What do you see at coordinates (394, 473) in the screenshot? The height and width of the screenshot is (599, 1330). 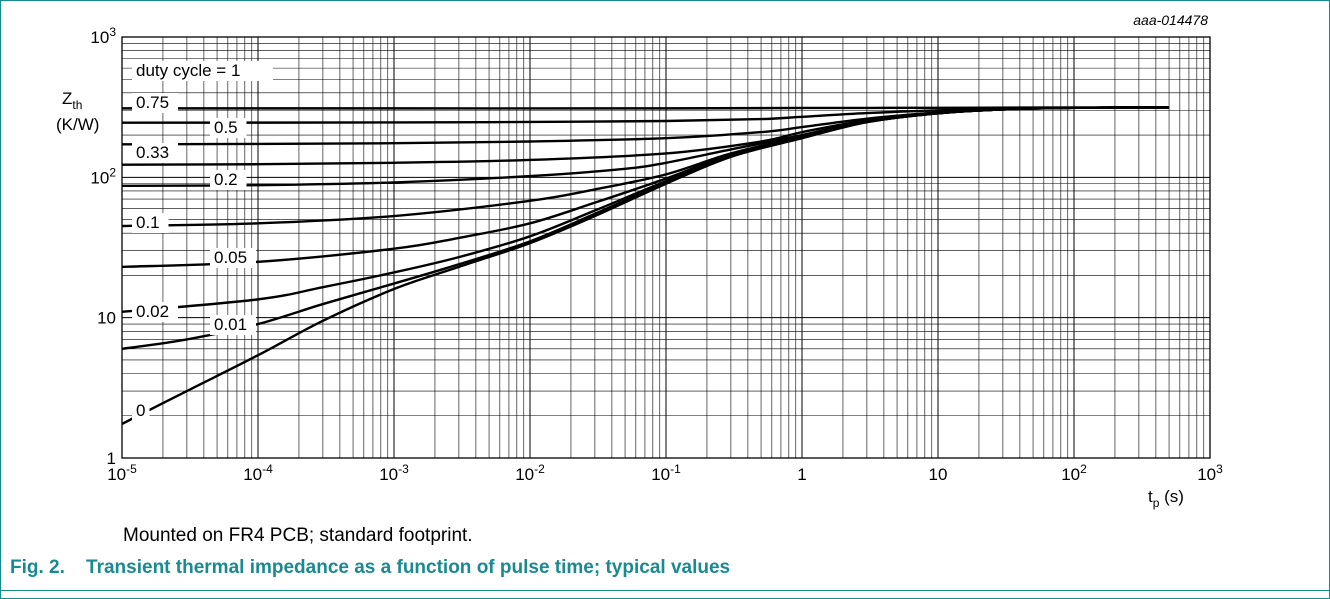 I see `x-tick-label: 10⁻³` at bounding box center [394, 473].